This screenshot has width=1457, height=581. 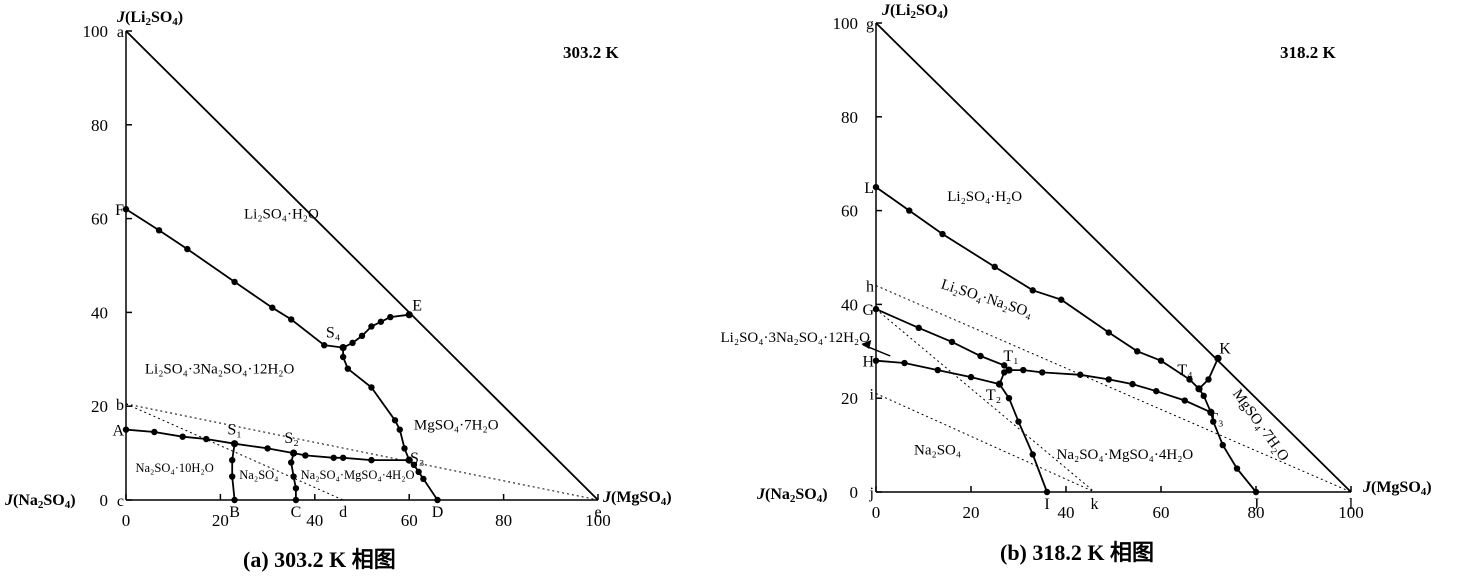 What do you see at coordinates (119, 210) in the screenshot?
I see `panel-a-y-letter: F` at bounding box center [119, 210].